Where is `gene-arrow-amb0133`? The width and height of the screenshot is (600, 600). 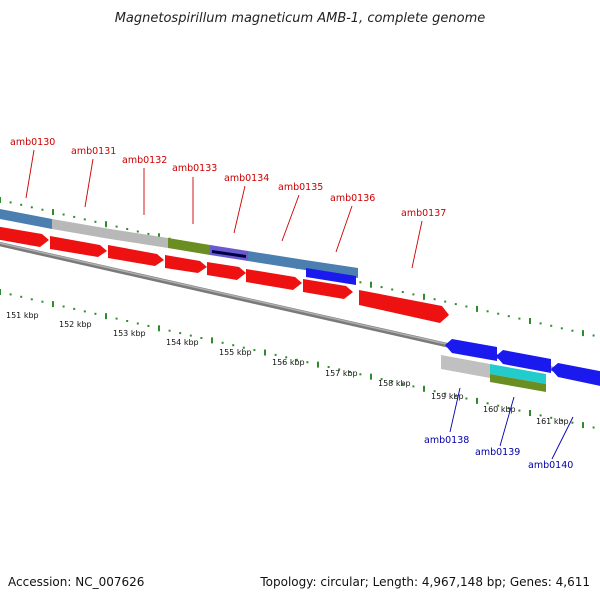 gene-arrow-amb0133 is located at coordinates (186, 264).